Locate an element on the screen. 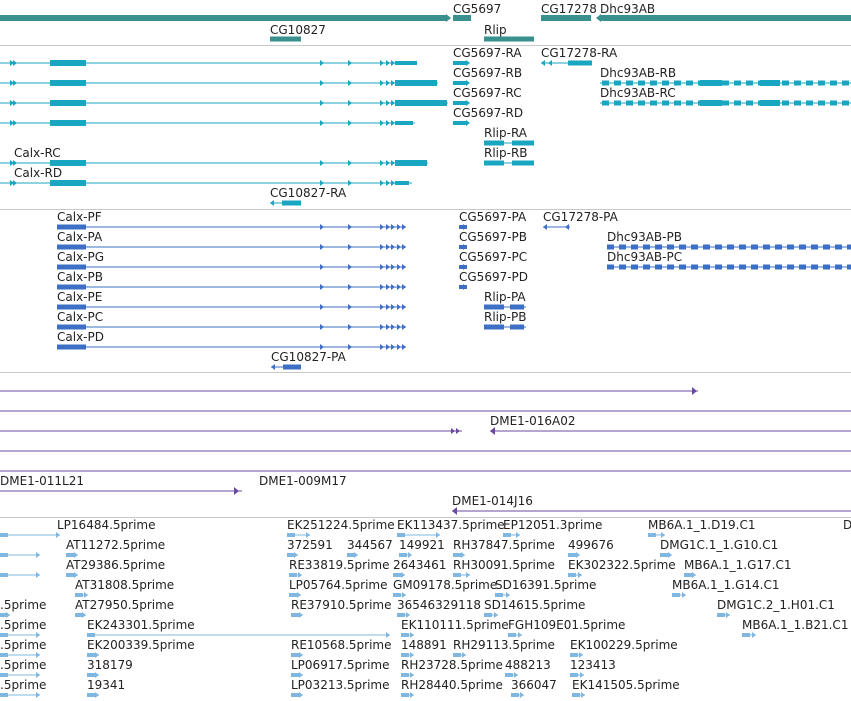 The image size is (851, 701). est-label: 366047 is located at coordinates (534, 685).